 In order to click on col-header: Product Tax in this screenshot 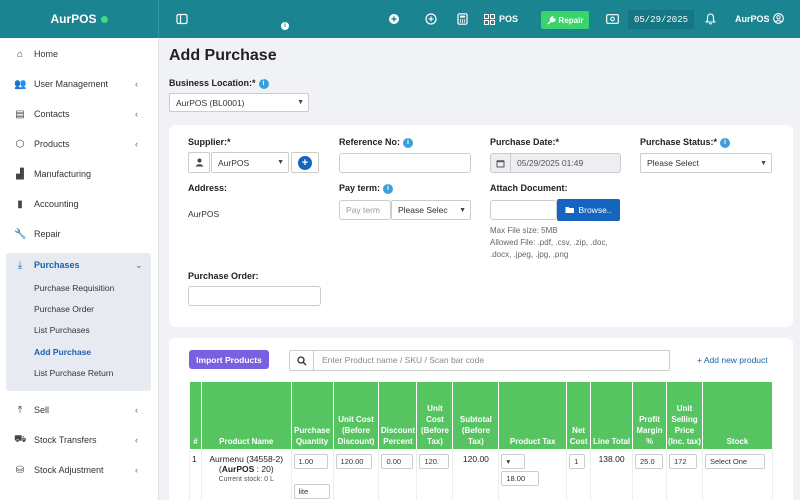, I will do `click(533, 415)`.